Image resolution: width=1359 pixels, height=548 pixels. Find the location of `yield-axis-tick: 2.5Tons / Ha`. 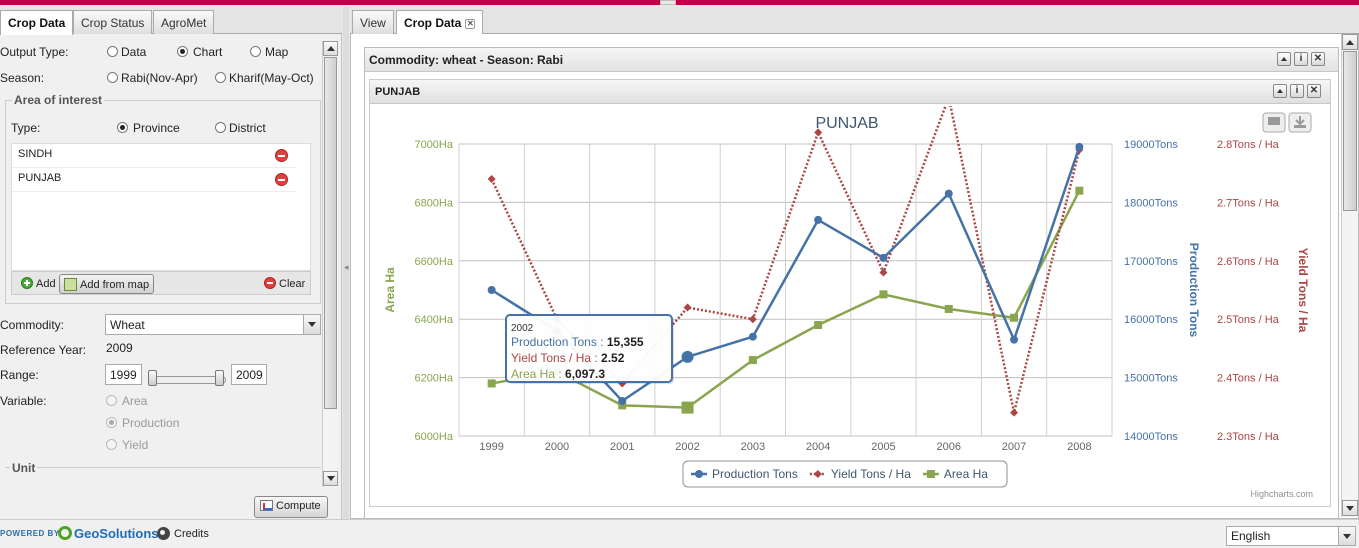

yield-axis-tick: 2.5Tons / Ha is located at coordinates (1248, 320).